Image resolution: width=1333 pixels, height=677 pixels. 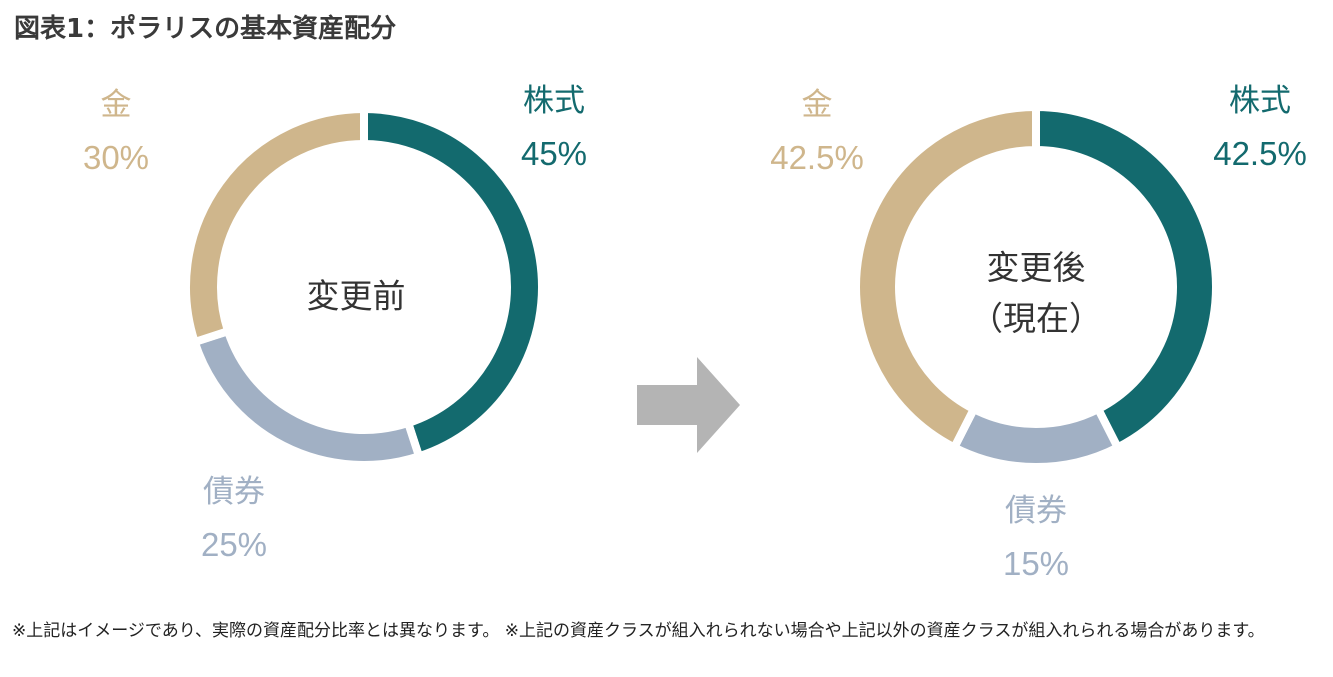 I want to click on slice-percent: 25%, so click(x=234, y=544).